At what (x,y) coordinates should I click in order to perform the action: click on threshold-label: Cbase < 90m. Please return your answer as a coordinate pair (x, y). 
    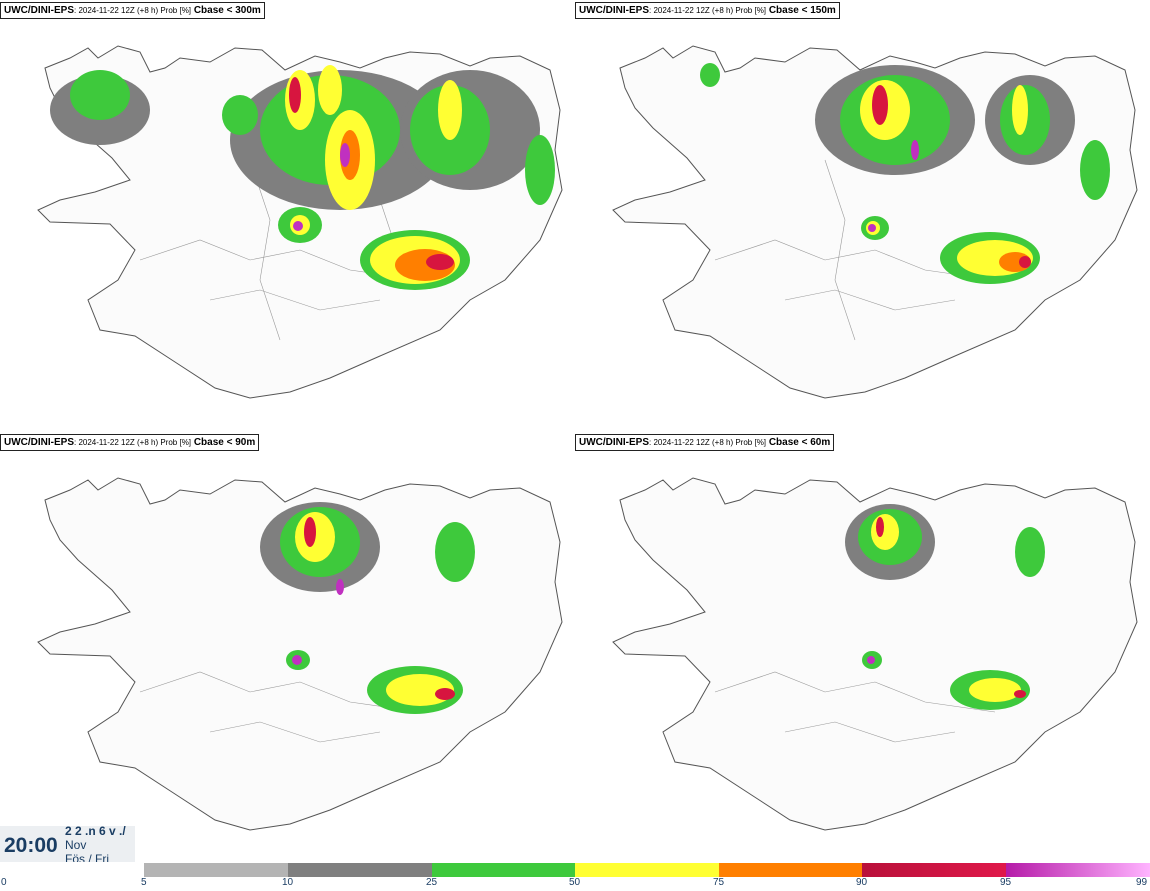
    Looking at the image, I should click on (224, 442).